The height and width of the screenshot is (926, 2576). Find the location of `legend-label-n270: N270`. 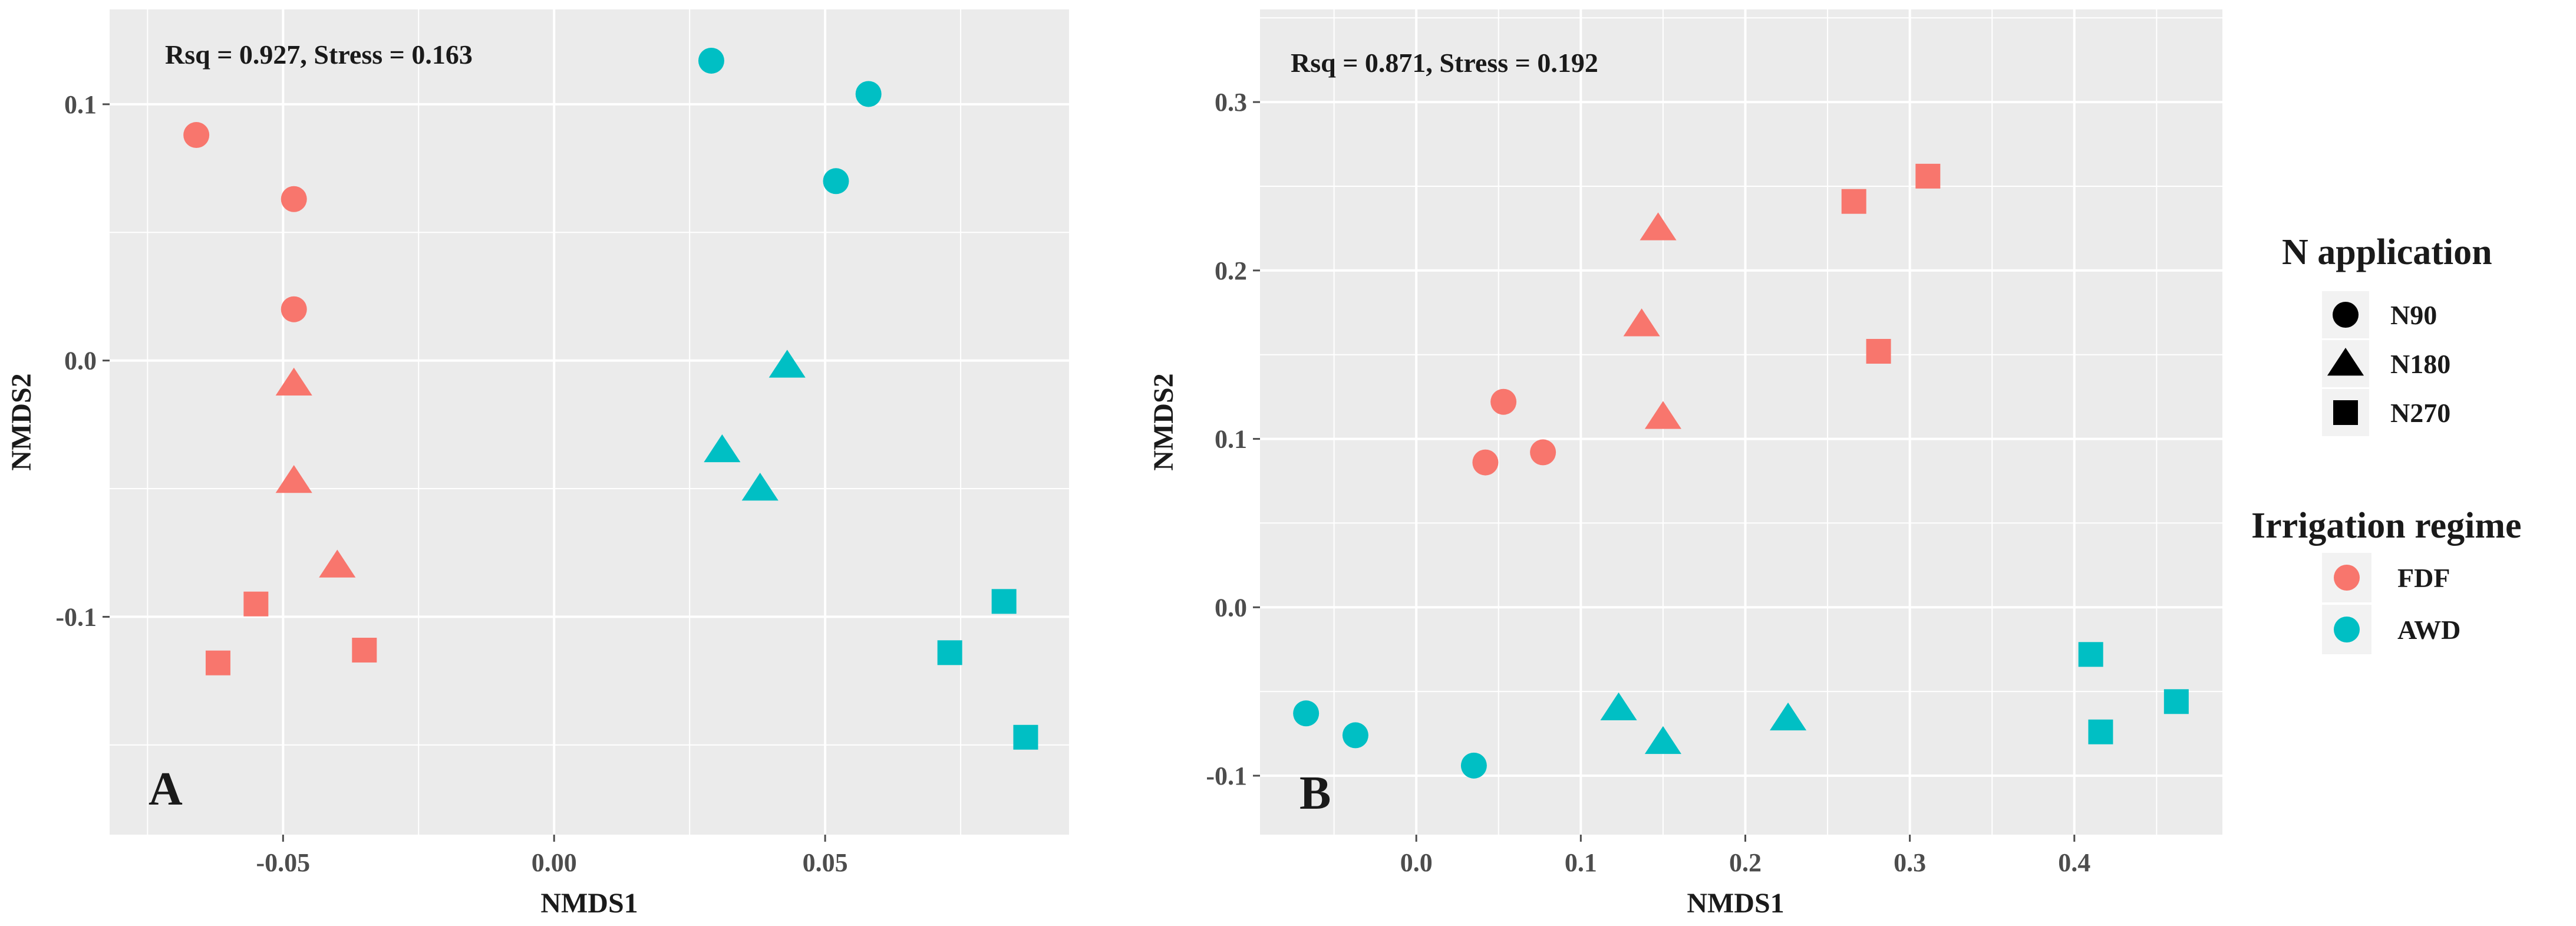

legend-label-n270: N270 is located at coordinates (2420, 413).